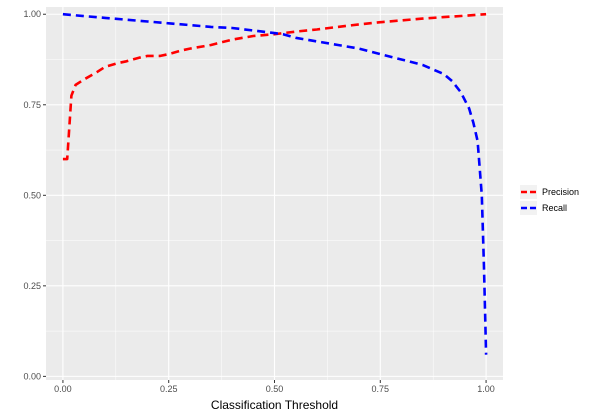  I want to click on x-tick-label: 0.75, so click(381, 389).